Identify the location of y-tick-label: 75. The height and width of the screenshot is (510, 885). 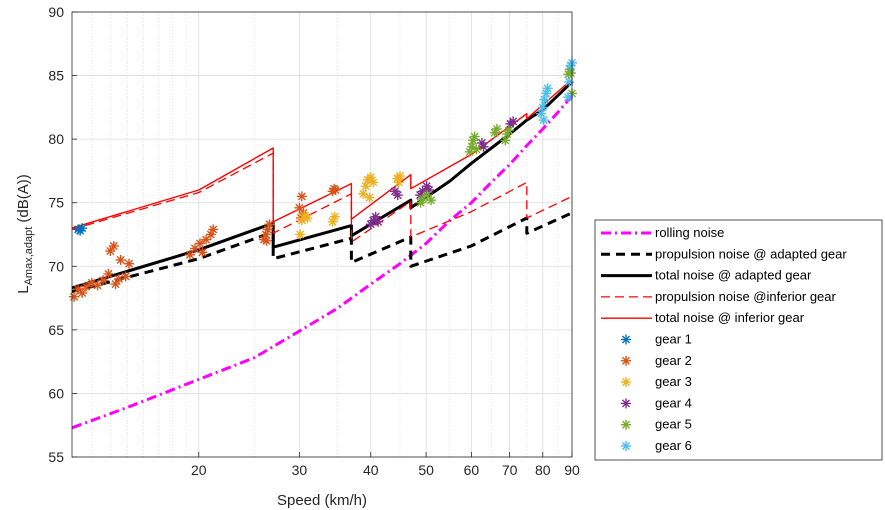
(56, 203).